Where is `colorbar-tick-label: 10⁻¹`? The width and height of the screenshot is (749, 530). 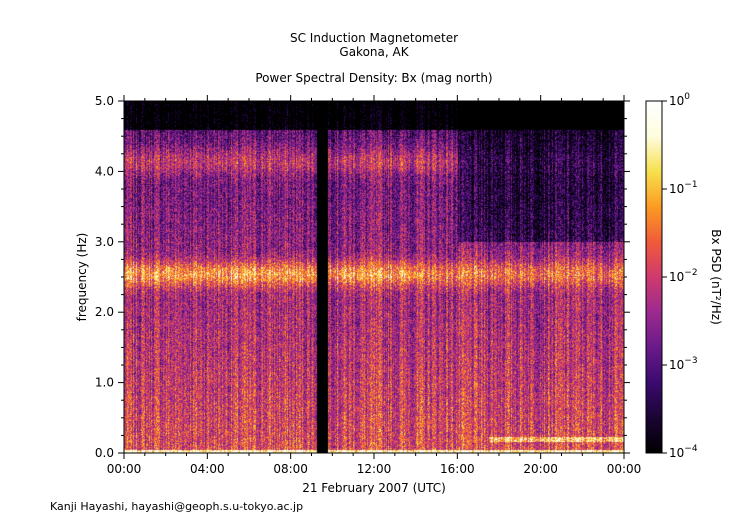 colorbar-tick-label: 10⁻¹ is located at coordinates (683, 188).